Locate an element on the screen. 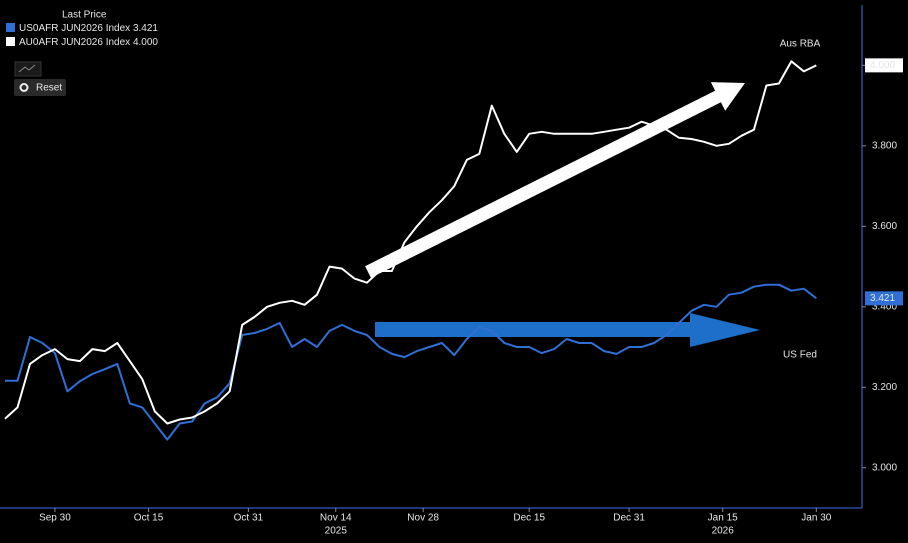 Image resolution: width=908 pixels, height=543 pixels. y-tick-label: 3.800 is located at coordinates (884, 145).